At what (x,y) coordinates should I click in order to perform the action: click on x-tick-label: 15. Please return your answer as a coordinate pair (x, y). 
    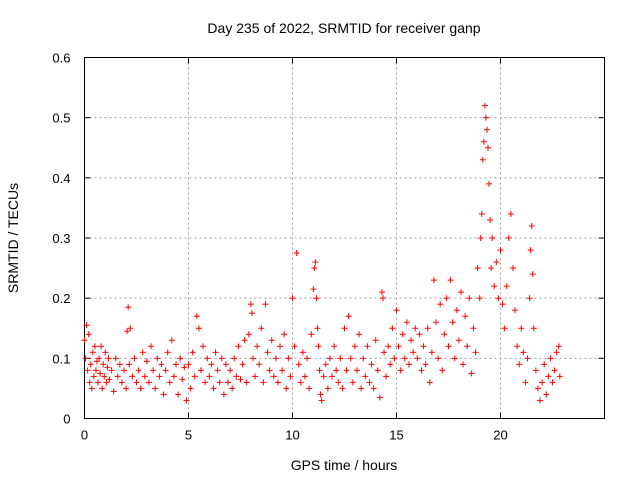
    Looking at the image, I should click on (396, 435).